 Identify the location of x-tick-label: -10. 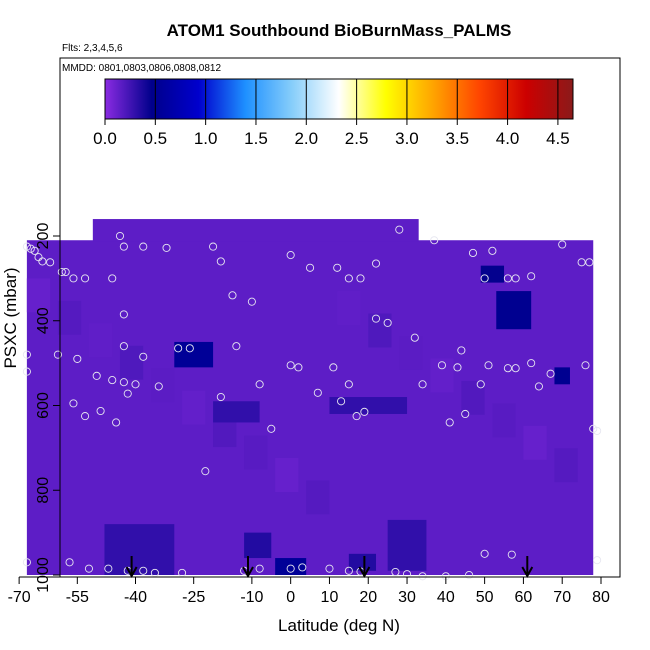
(251, 597).